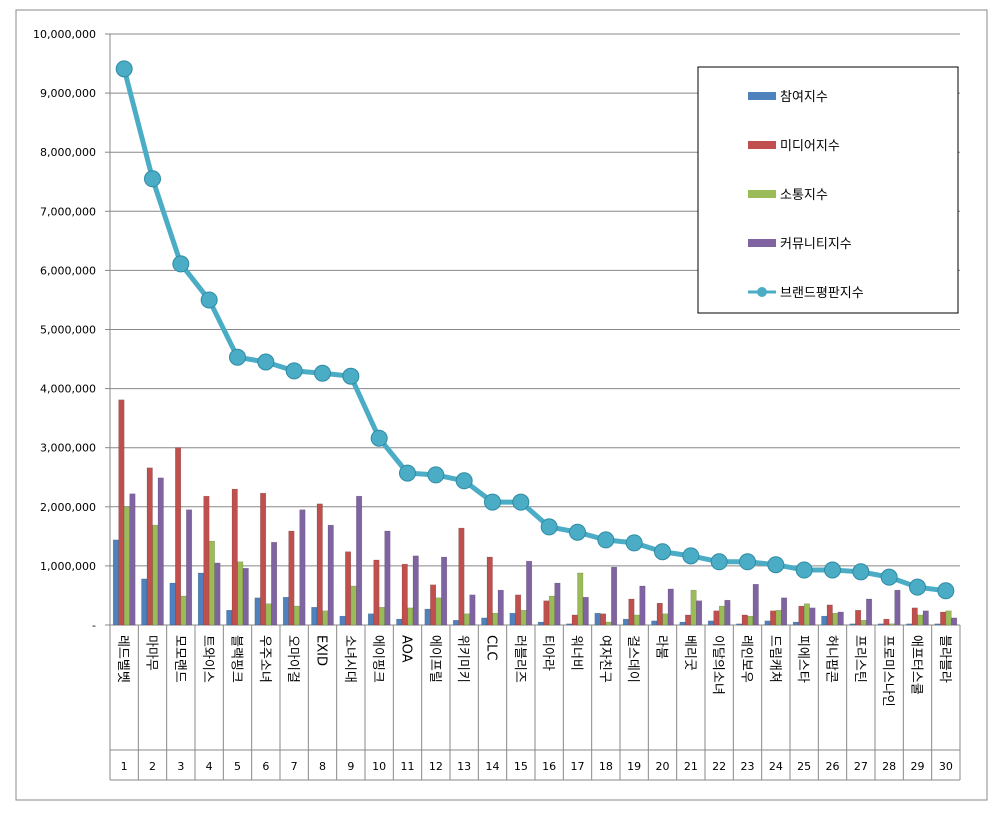 This screenshot has width=1004, height=830. I want to click on rank-label: 5, so click(237, 766).